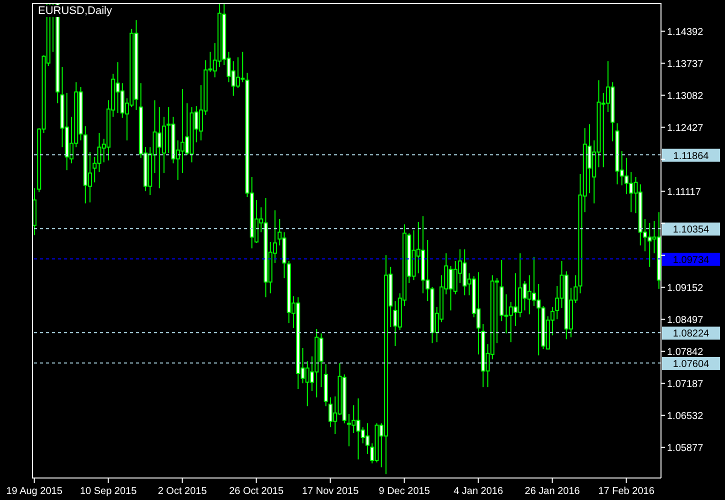 Image resolution: width=725 pixels, height=500 pixels. Describe the element at coordinates (691, 364) in the screenshot. I see `ref-line-label: 1.07604` at that location.